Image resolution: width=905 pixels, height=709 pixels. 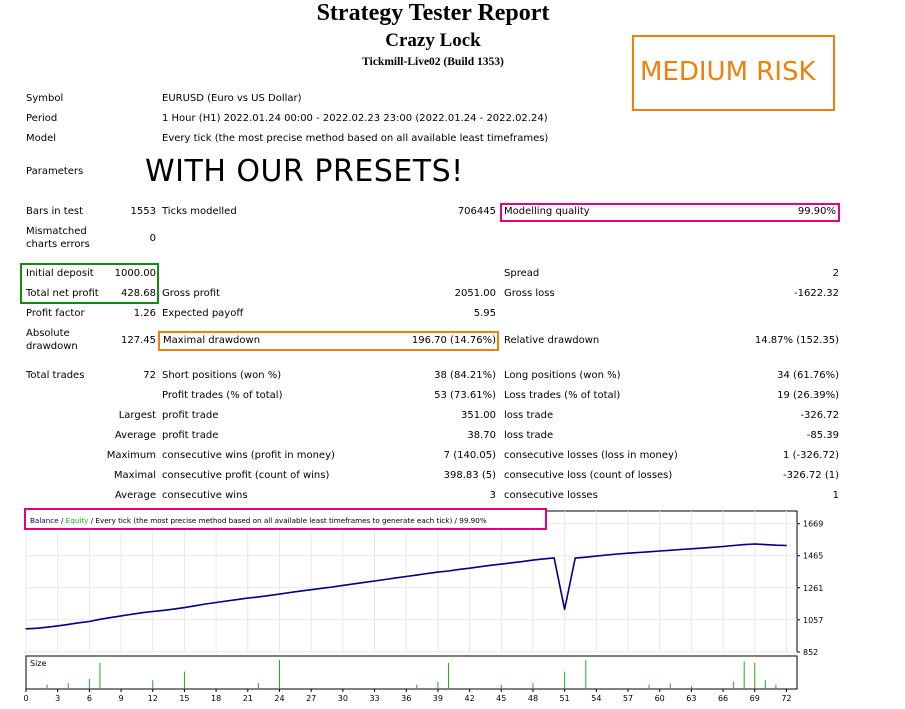 I want to click on quality-value: 99.90%, so click(x=816, y=211).